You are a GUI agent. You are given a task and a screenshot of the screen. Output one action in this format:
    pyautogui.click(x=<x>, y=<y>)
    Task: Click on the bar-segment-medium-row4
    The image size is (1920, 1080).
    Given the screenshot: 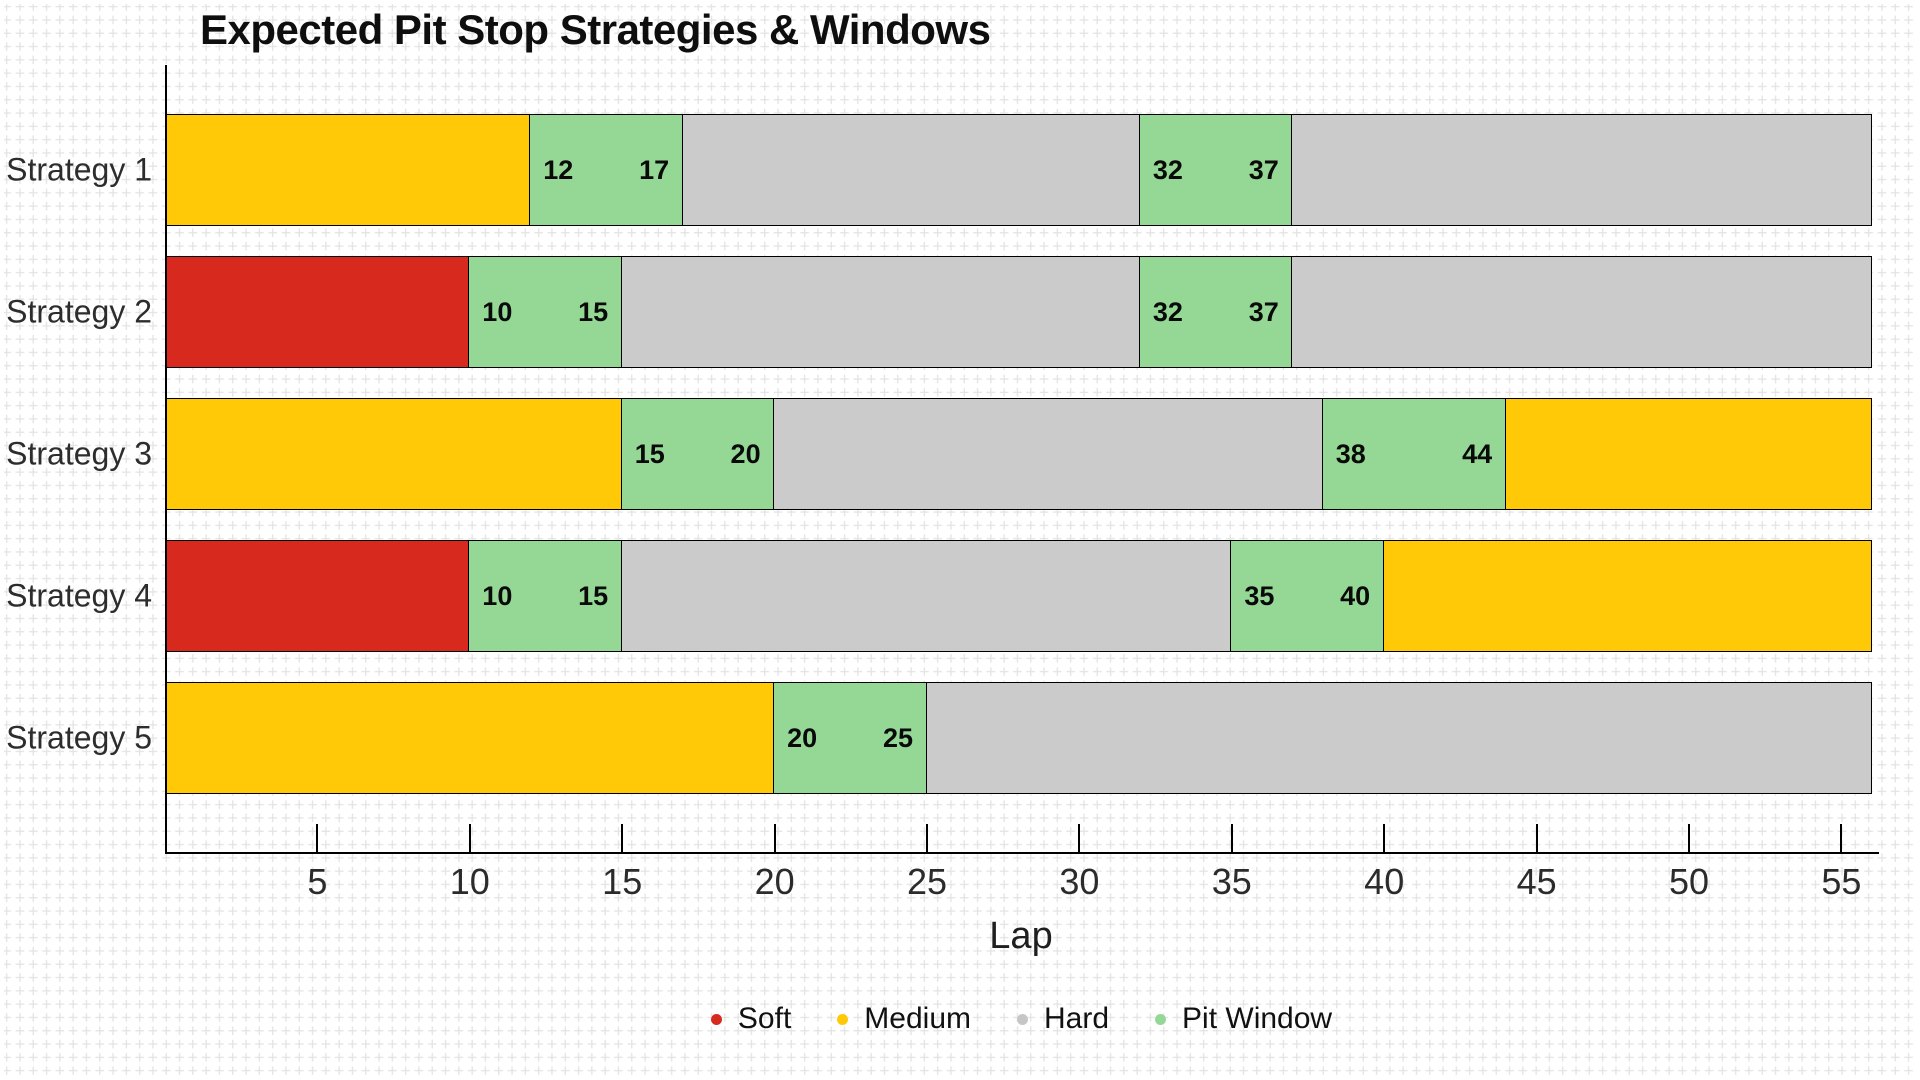 What is the action you would take?
    pyautogui.click(x=1627, y=596)
    